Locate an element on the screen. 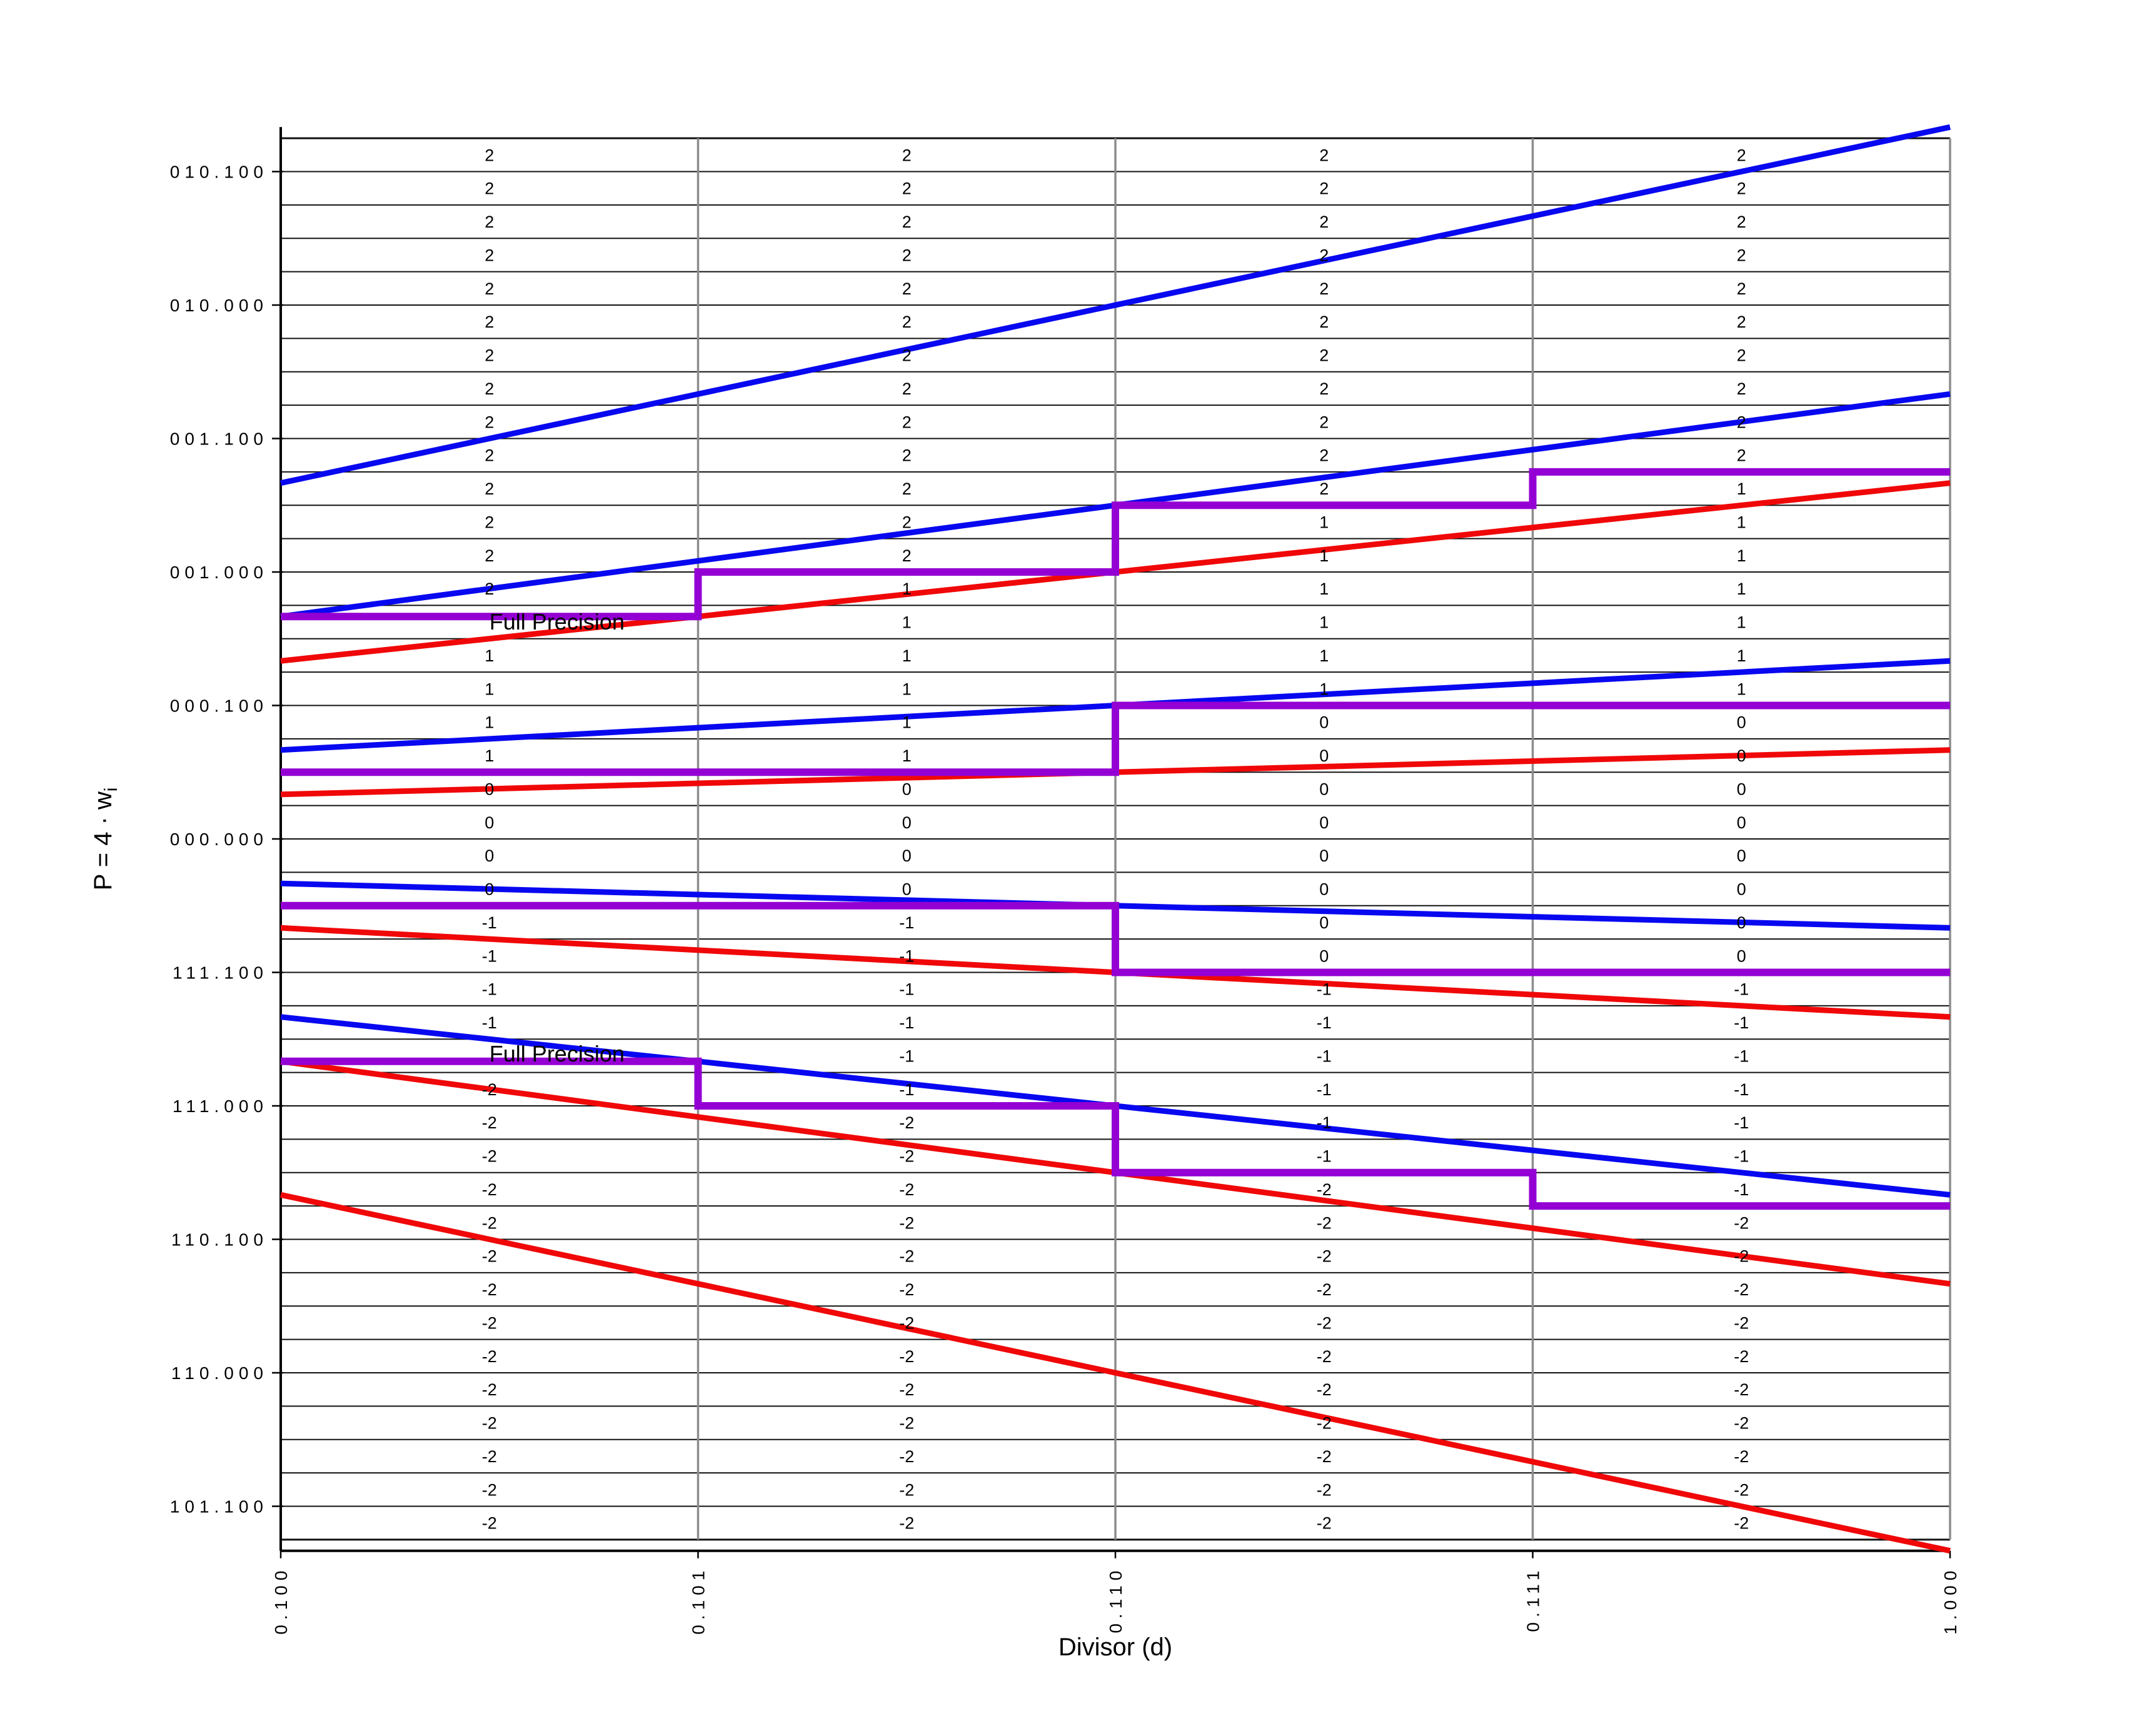  x-tick-label: 0.110 is located at coordinates (1116, 1600).